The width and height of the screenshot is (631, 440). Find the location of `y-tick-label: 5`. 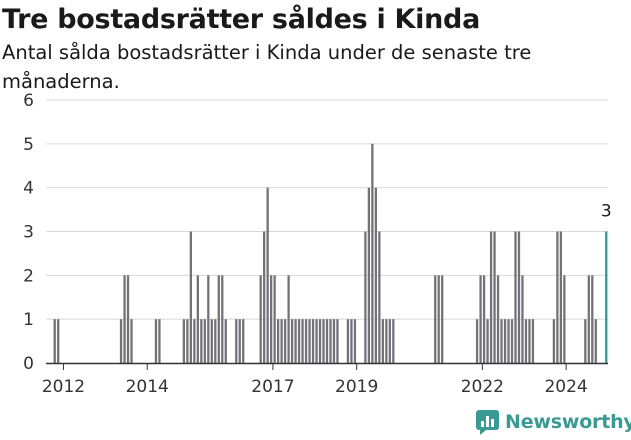

y-tick-label: 5 is located at coordinates (28, 145).